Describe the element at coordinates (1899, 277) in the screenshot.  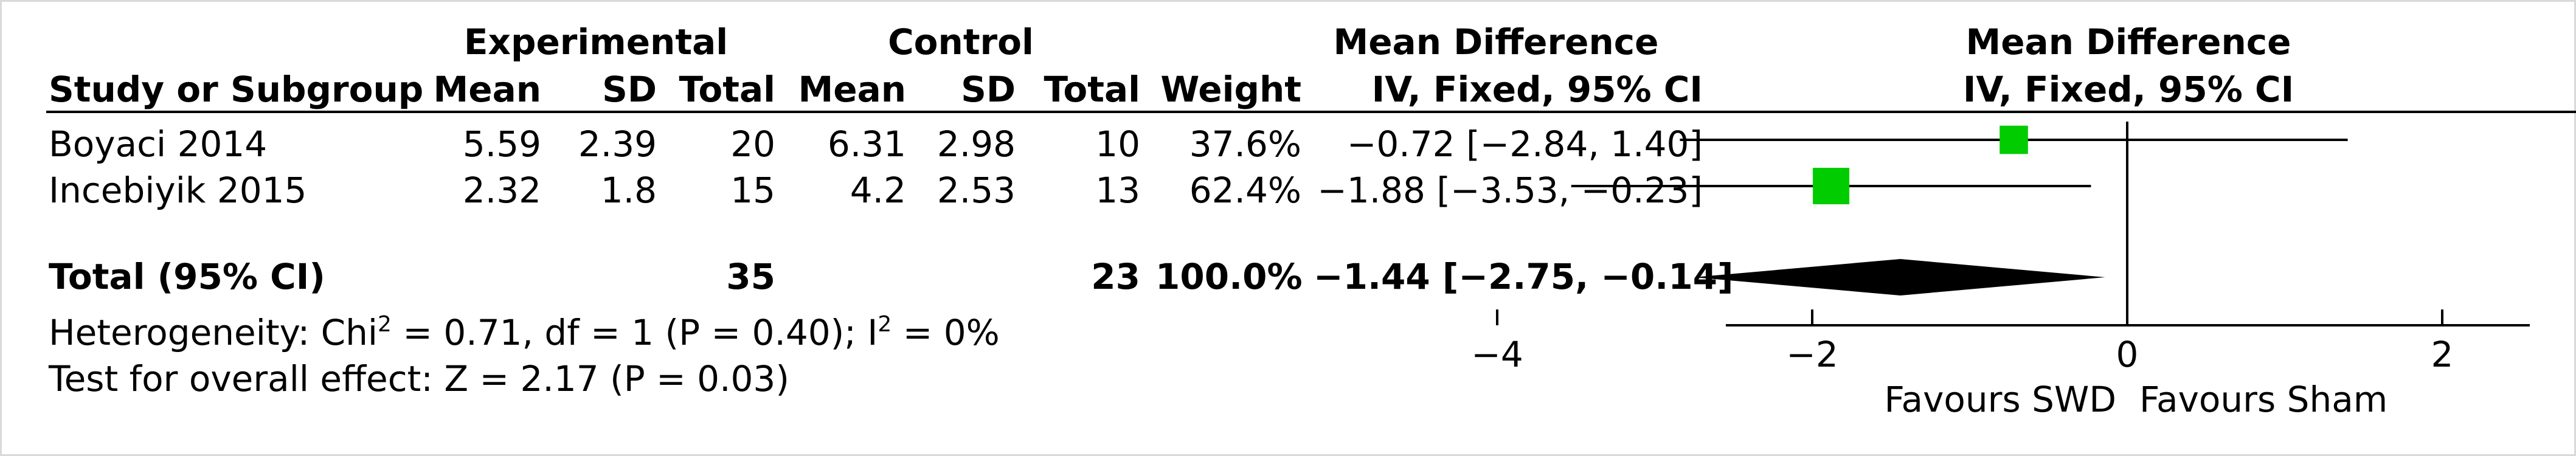
I see `pooled-effect-diamond` at that location.